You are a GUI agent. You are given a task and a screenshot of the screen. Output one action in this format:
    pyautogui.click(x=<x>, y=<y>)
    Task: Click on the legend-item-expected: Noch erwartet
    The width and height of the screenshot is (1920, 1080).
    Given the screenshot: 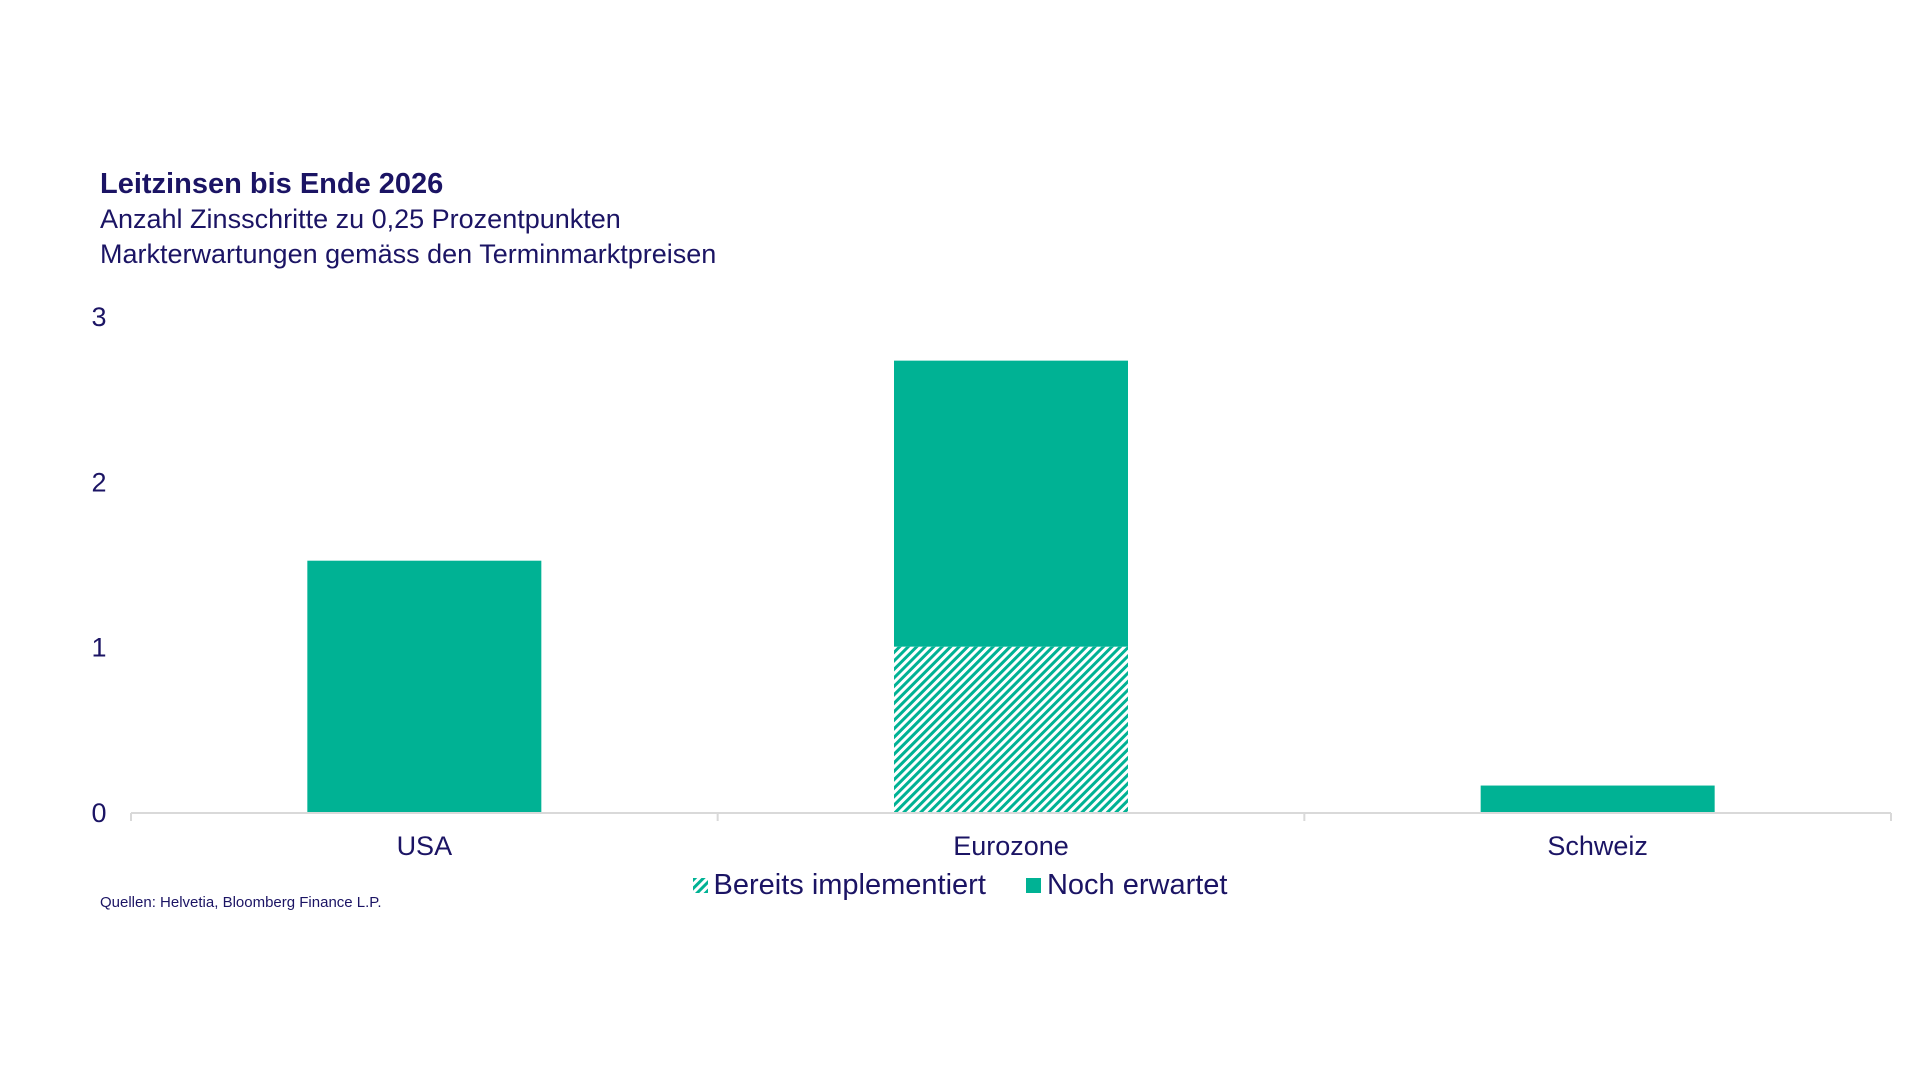 What is the action you would take?
    pyautogui.click(x=1126, y=885)
    